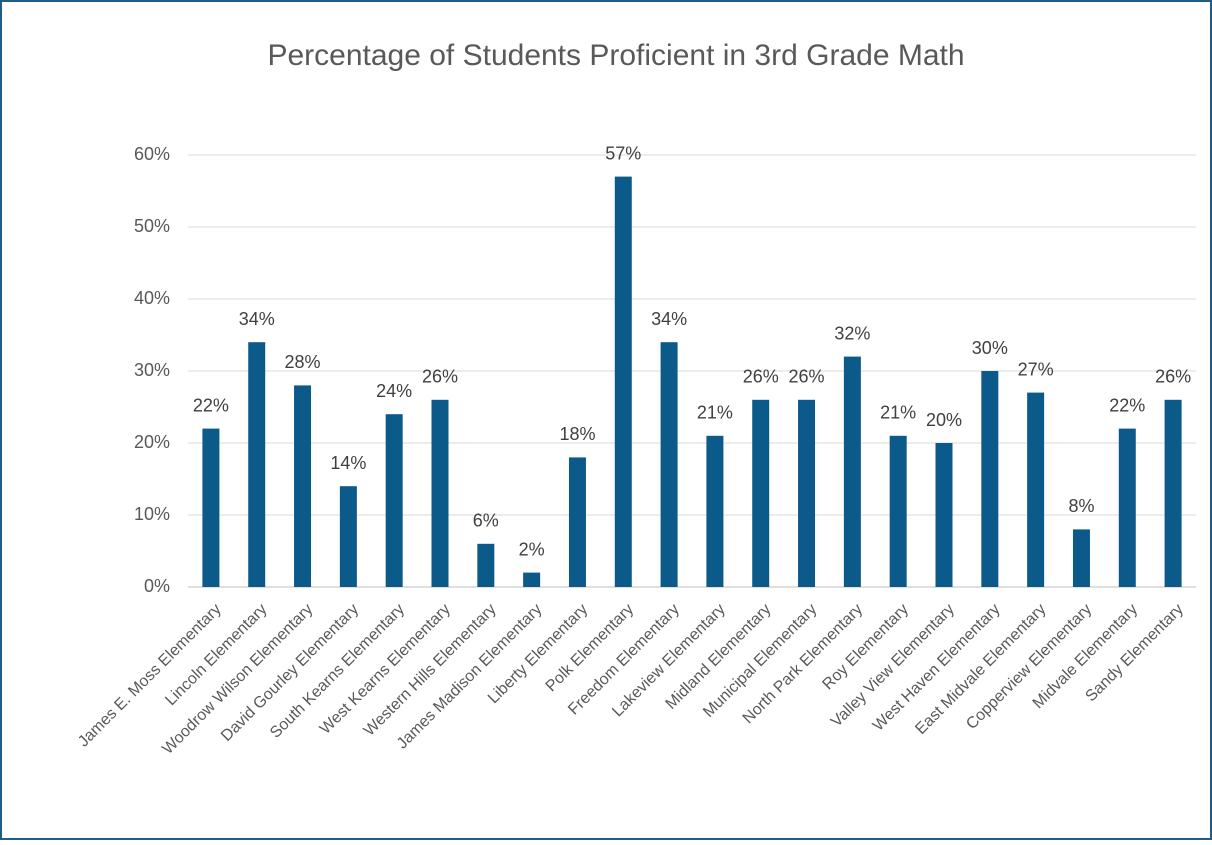 The image size is (1212, 845). Describe the element at coordinates (303, 362) in the screenshot. I see `data-label: 28%` at that location.